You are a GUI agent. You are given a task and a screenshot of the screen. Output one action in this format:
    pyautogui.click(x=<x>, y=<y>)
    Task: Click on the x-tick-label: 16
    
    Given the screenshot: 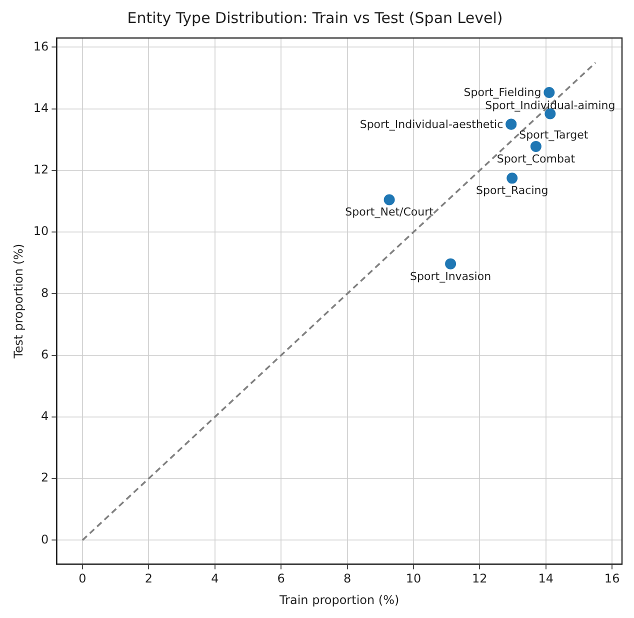 What is the action you would take?
    pyautogui.click(x=612, y=579)
    